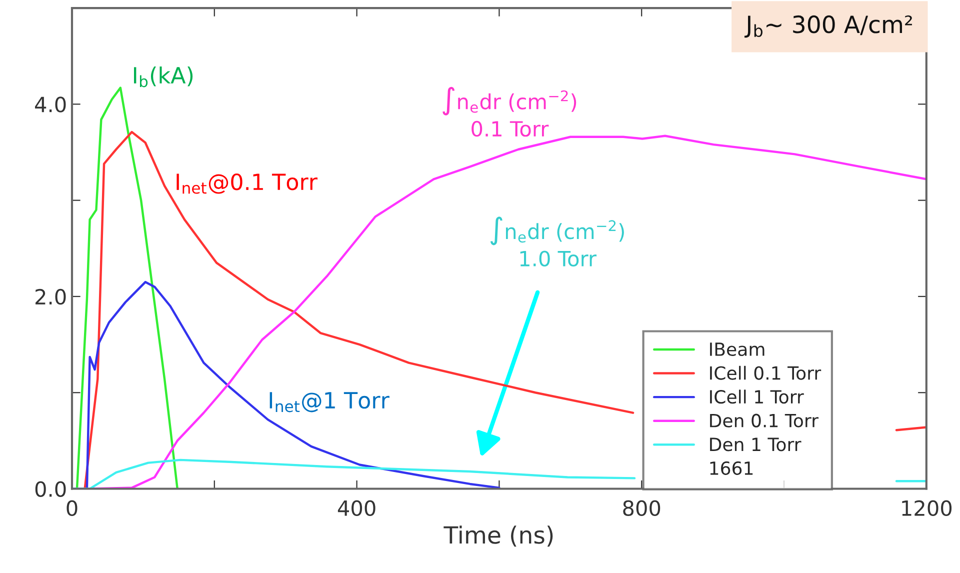 The image size is (960, 573). Describe the element at coordinates (50, 489) in the screenshot. I see `y-tick-label: 0.0` at that location.